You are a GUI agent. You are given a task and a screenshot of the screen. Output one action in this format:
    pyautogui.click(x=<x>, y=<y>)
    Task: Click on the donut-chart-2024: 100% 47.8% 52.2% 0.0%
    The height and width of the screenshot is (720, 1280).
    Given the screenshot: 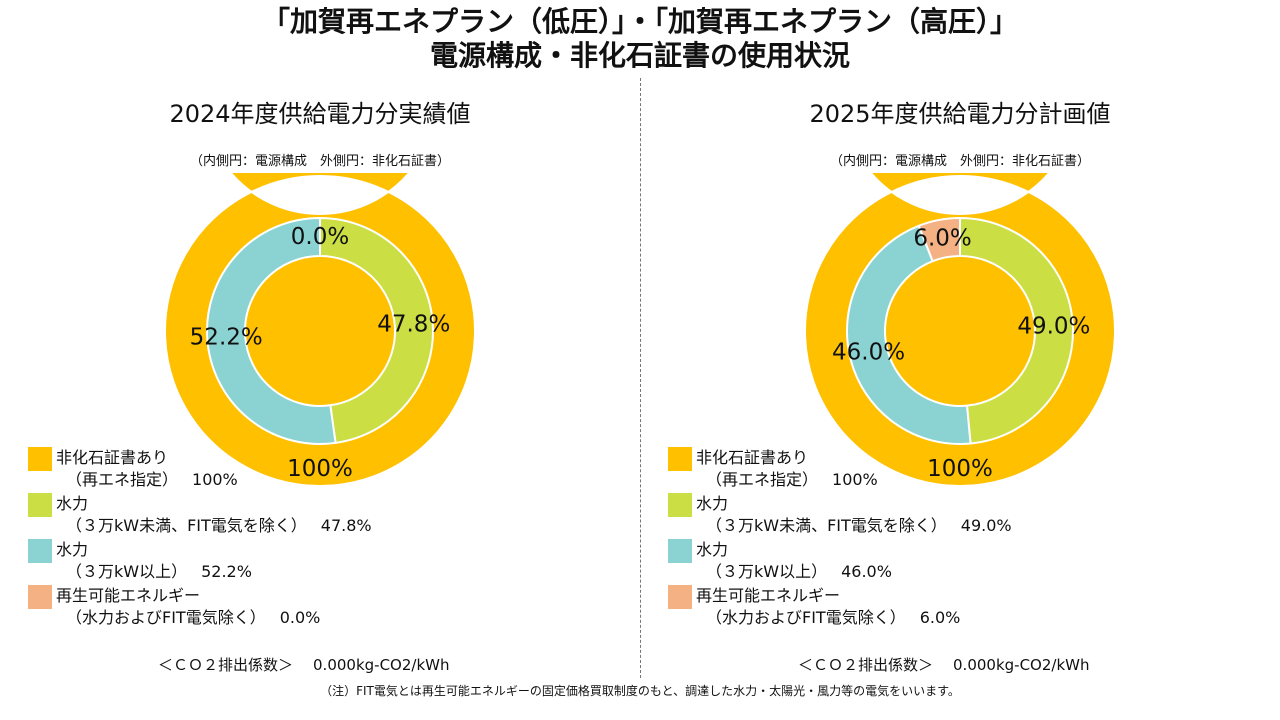 What is the action you would take?
    pyautogui.click(x=320, y=330)
    